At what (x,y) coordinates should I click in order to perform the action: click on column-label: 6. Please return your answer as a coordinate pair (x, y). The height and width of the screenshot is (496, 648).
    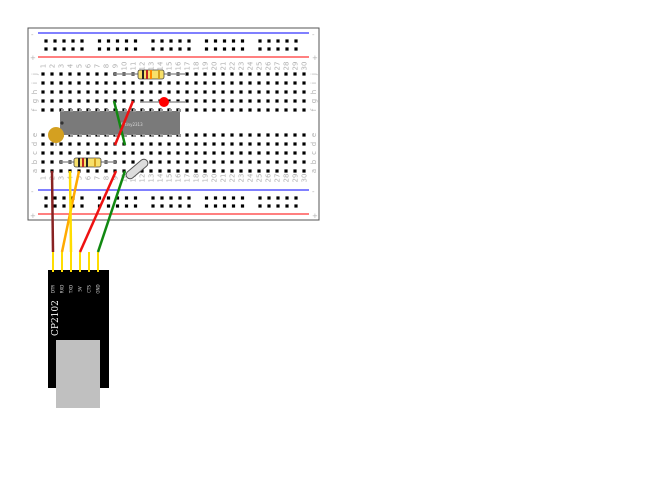
    Looking at the image, I should click on (89, 177).